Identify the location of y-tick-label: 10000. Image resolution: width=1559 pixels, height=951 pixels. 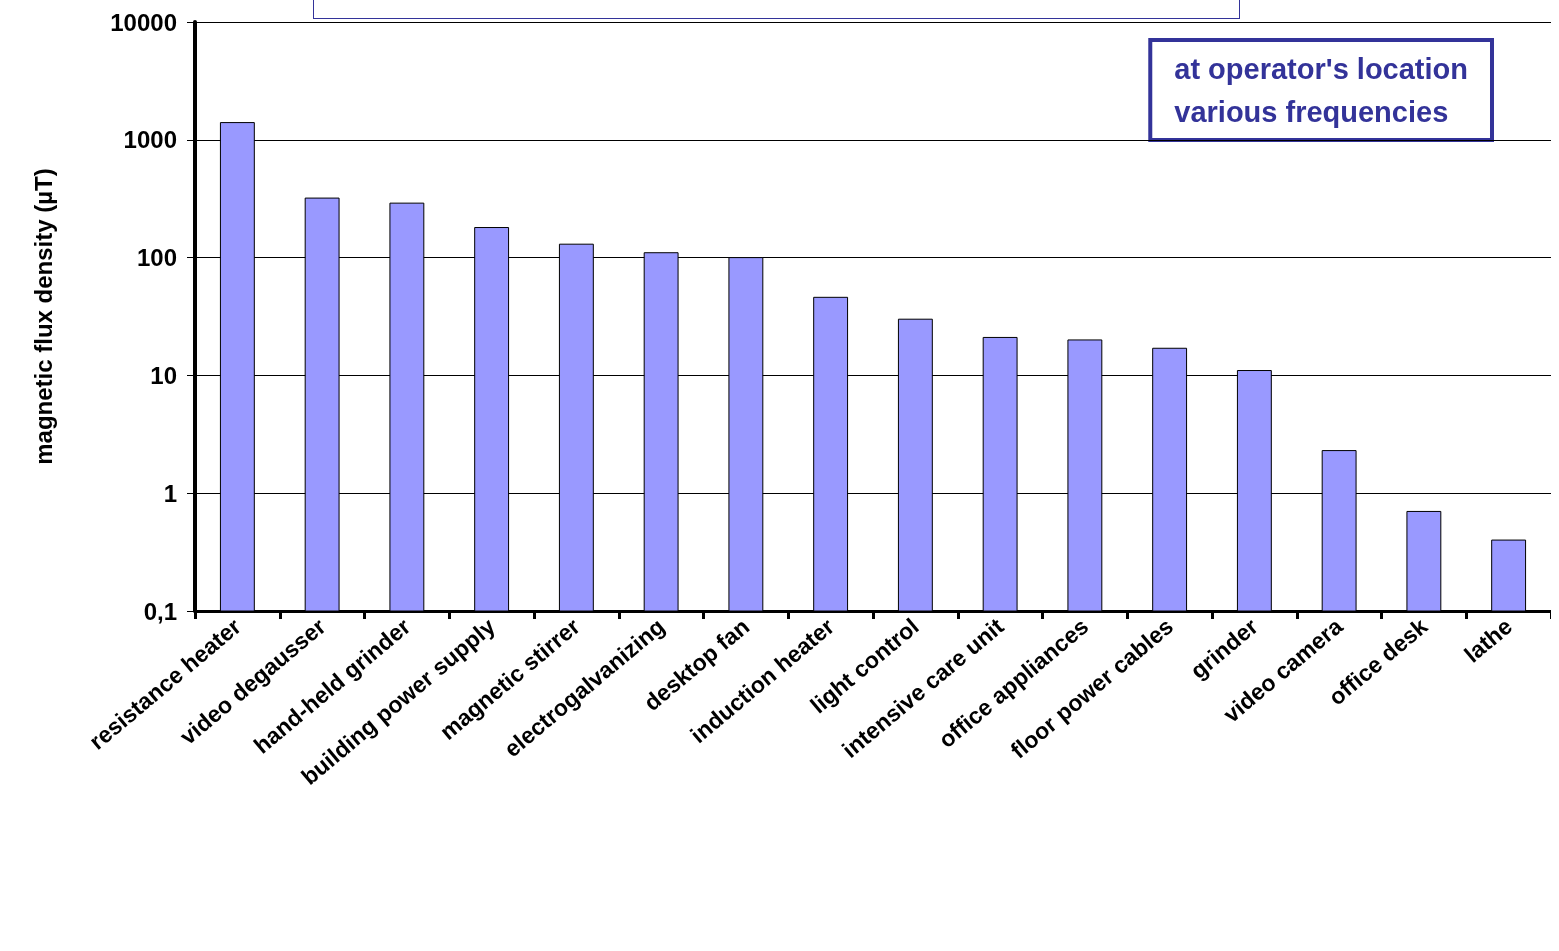
(143, 22).